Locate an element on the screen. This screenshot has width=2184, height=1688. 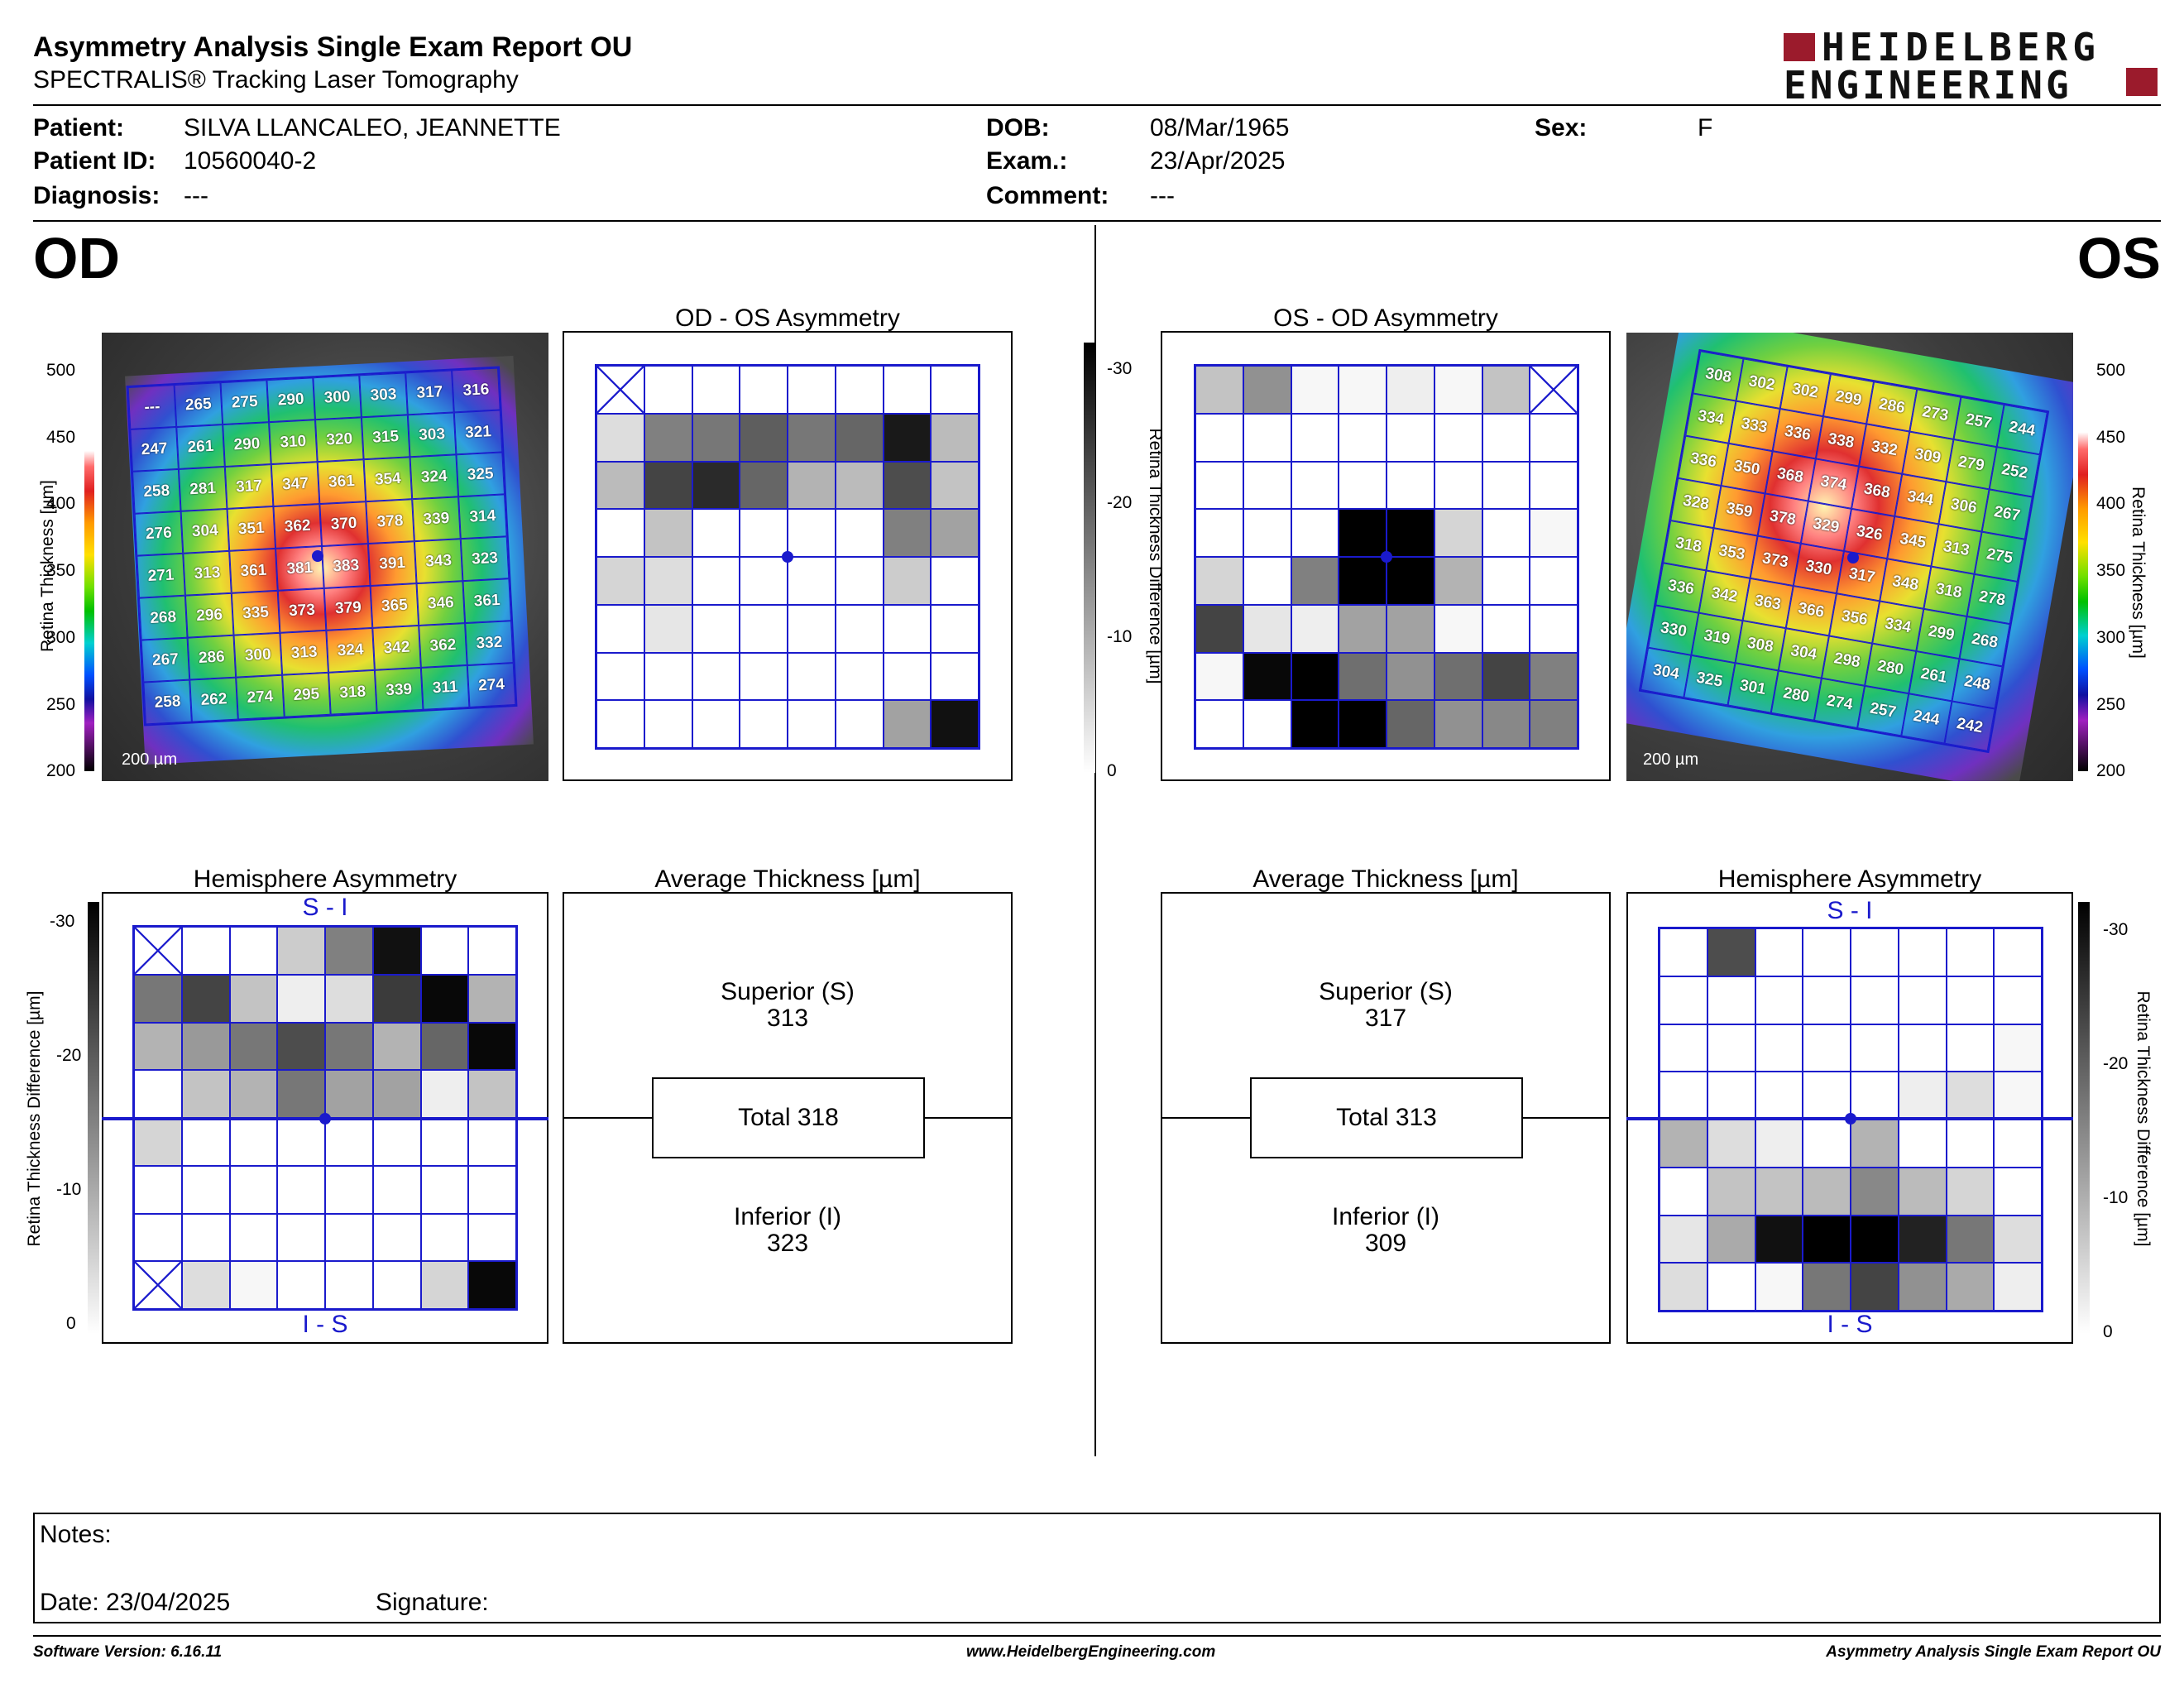
date-label: Date: 23/04/2025 is located at coordinates (135, 1602).